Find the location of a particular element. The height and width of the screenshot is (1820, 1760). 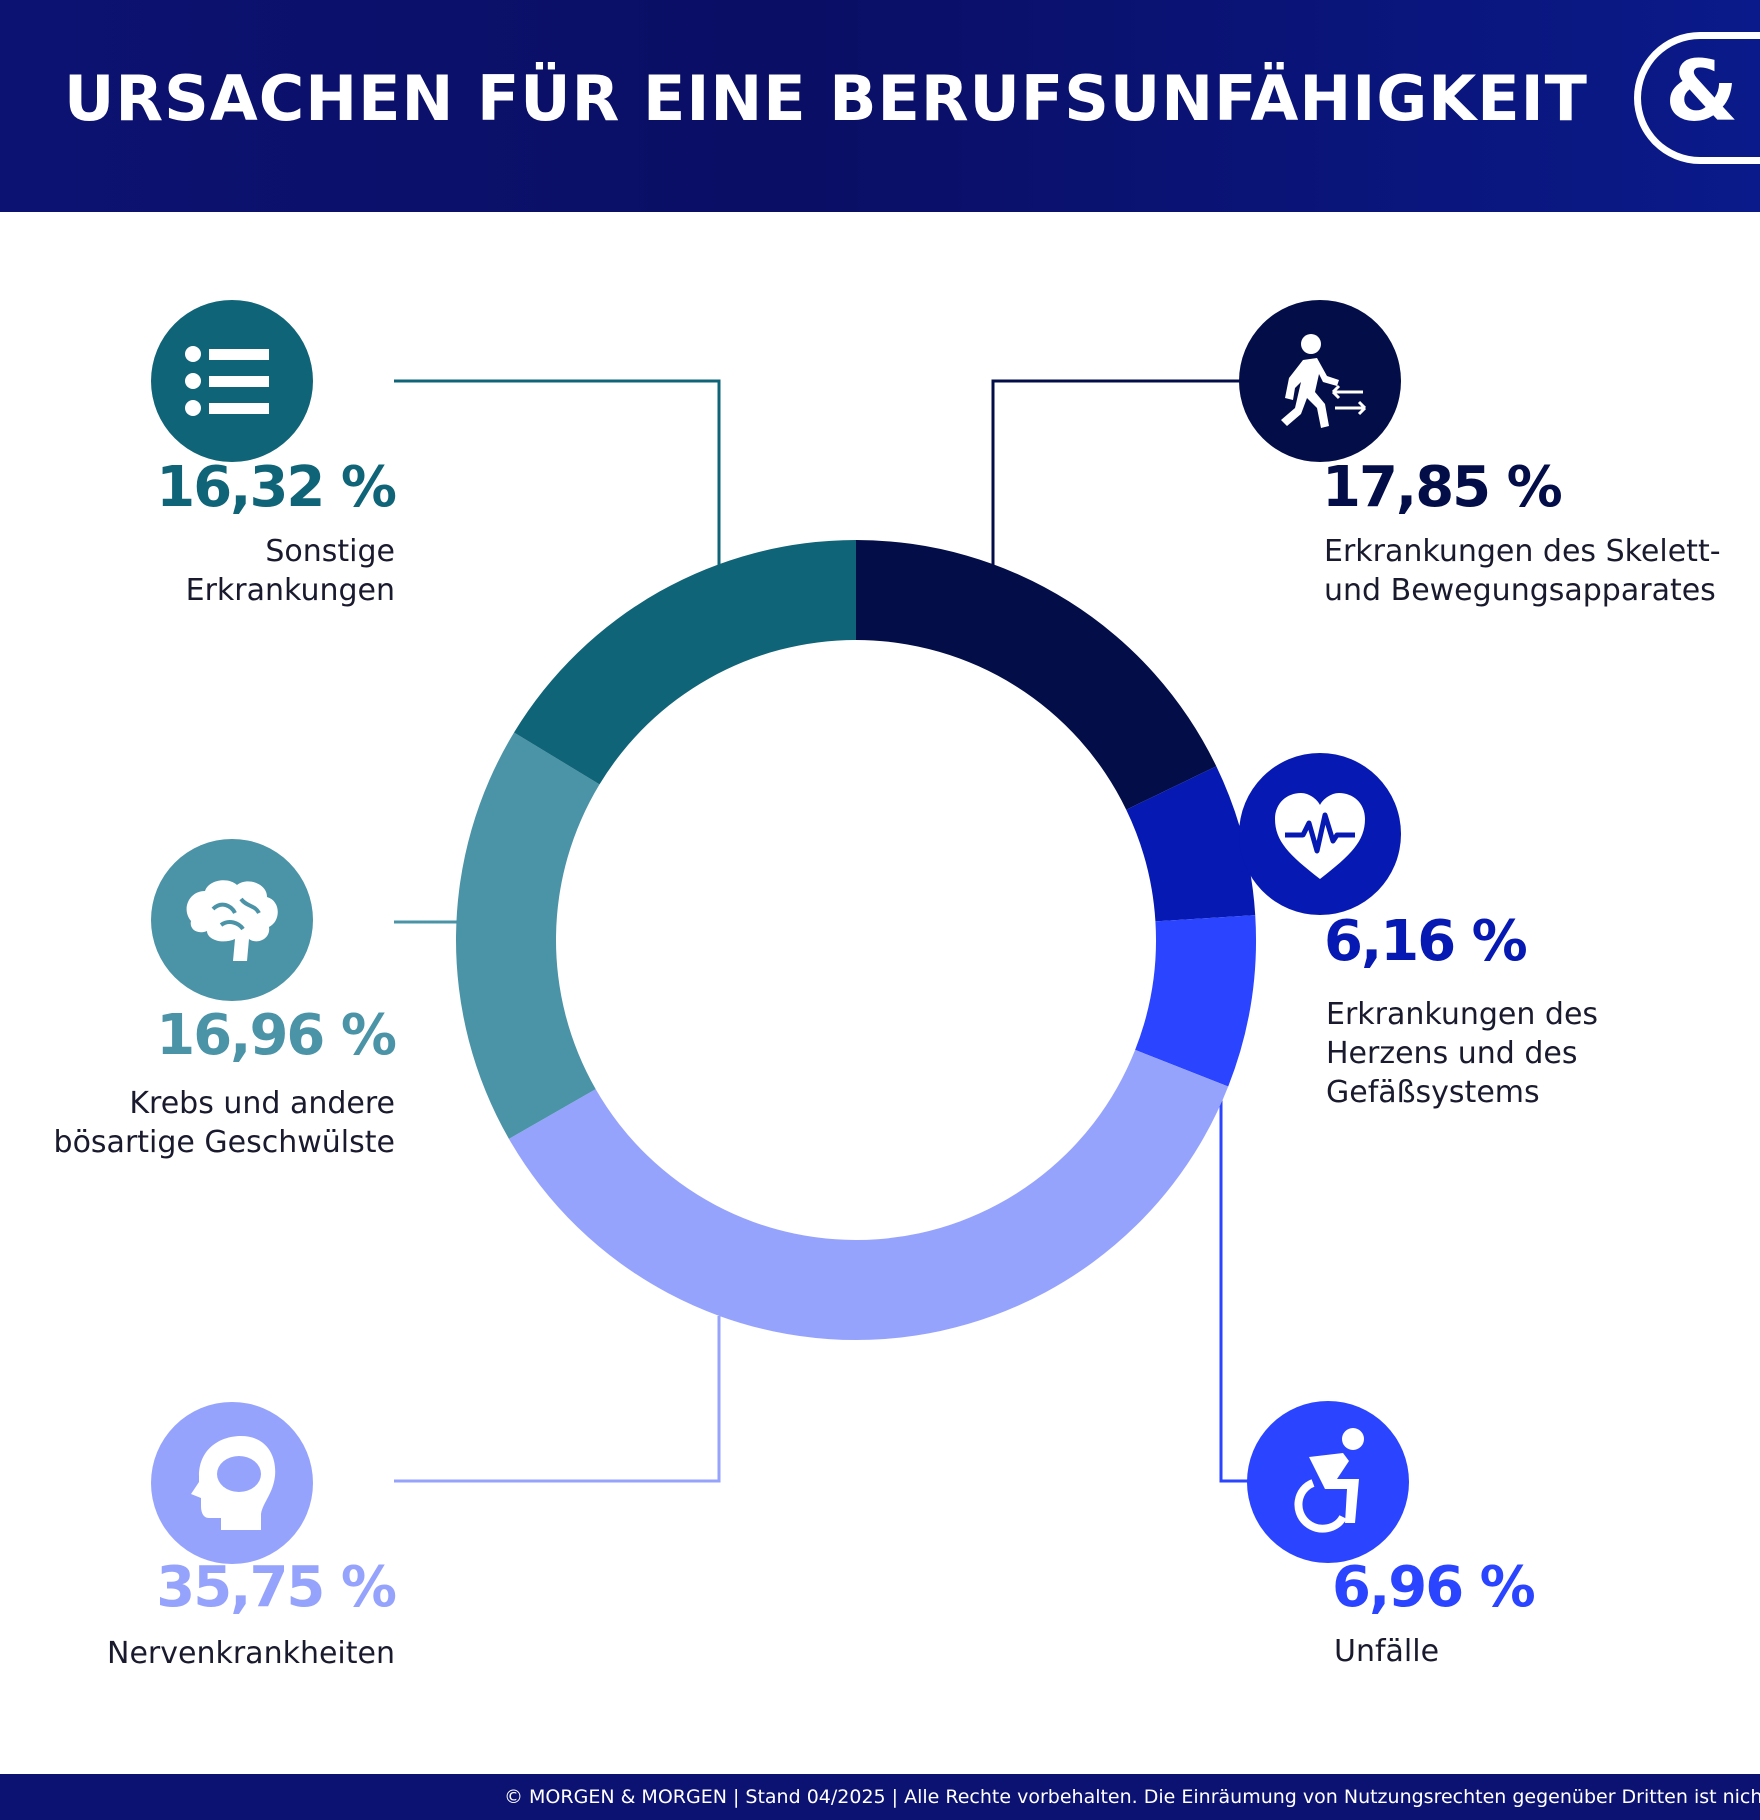

label-line: Nervenkrankheiten is located at coordinates (251, 1653).